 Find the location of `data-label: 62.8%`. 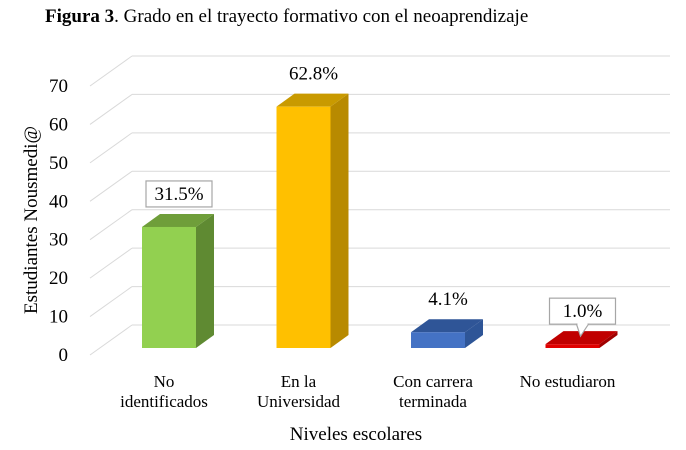

data-label: 62.8% is located at coordinates (313, 74).